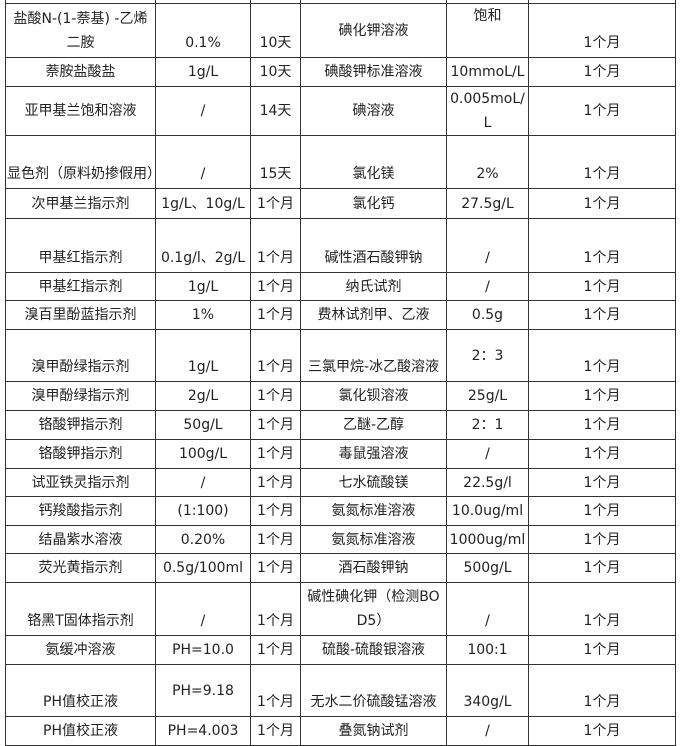 This screenshot has width=682, height=746. Describe the element at coordinates (487, 30) in the screenshot. I see `concentration-2-cell: 饱和` at that location.